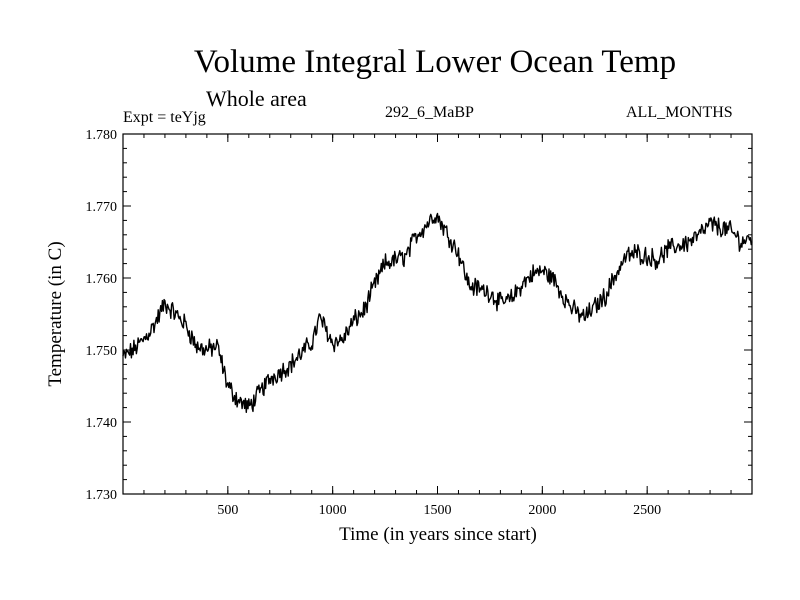 The width and height of the screenshot is (800, 600). Describe the element at coordinates (647, 510) in the screenshot. I see `x-tick-label: 2500` at that location.